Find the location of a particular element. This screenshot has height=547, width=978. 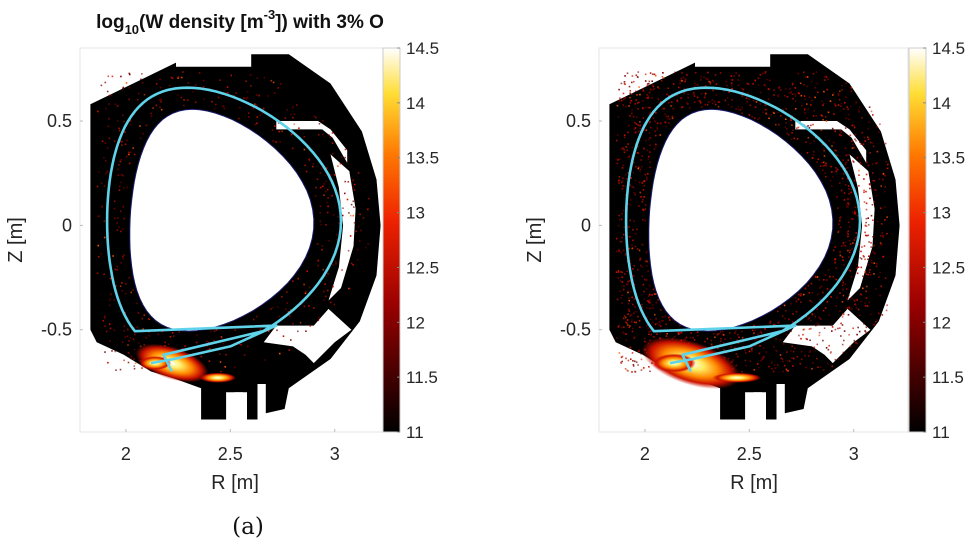

colorbar-tick-label: 13 is located at coordinates (941, 213).